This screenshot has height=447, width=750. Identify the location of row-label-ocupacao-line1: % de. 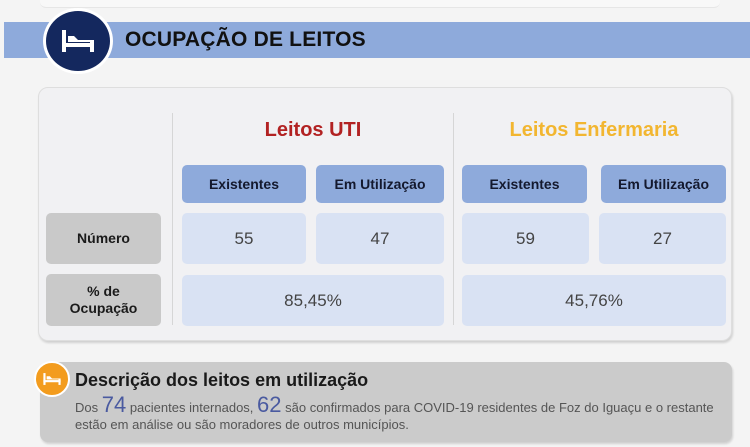
(103, 290).